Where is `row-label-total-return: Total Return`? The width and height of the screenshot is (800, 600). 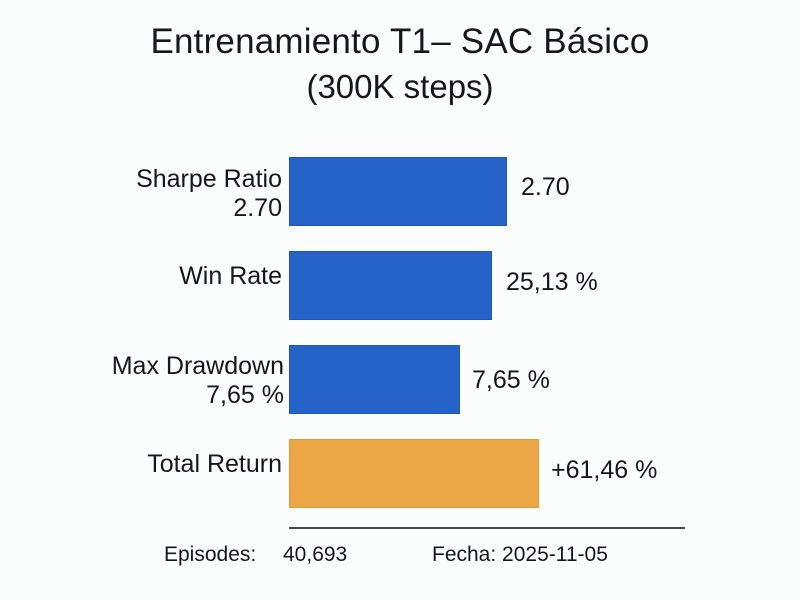 row-label-total-return: Total Return is located at coordinates (214, 464).